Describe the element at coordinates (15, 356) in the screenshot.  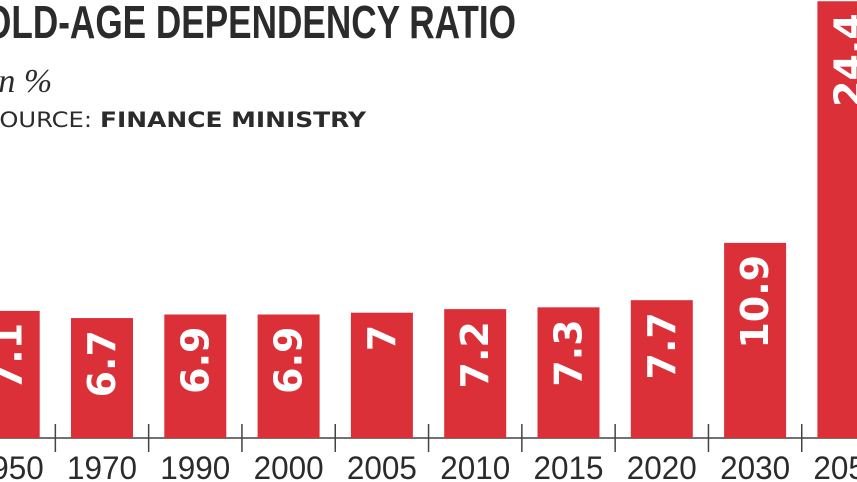
I see `value-label: 7.1` at that location.